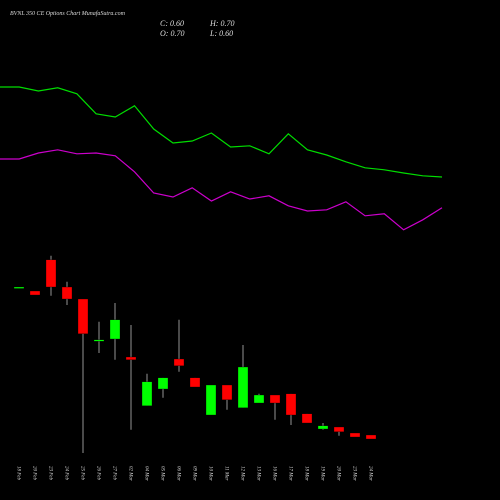 The image size is (500, 500). I want to click on x-tick-label: 25 Feb, so click(82, 473).